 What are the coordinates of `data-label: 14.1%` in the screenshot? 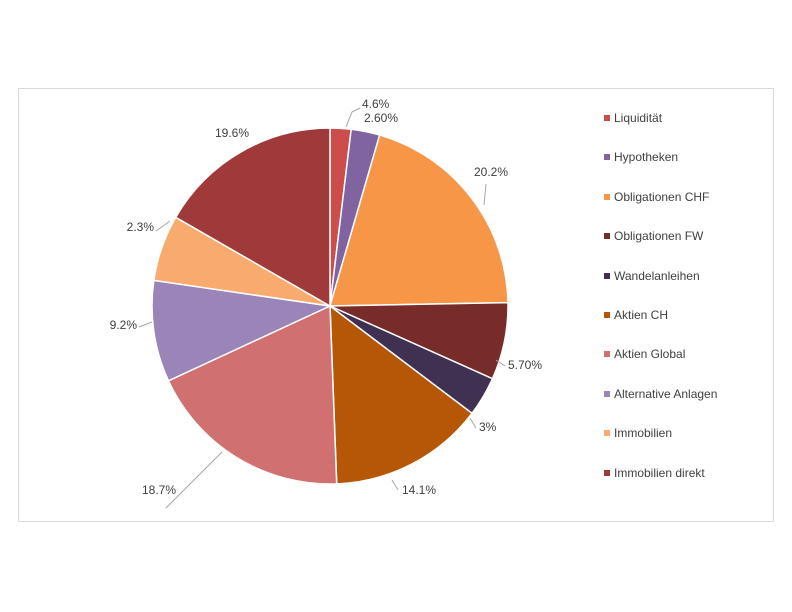 It's located at (419, 490).